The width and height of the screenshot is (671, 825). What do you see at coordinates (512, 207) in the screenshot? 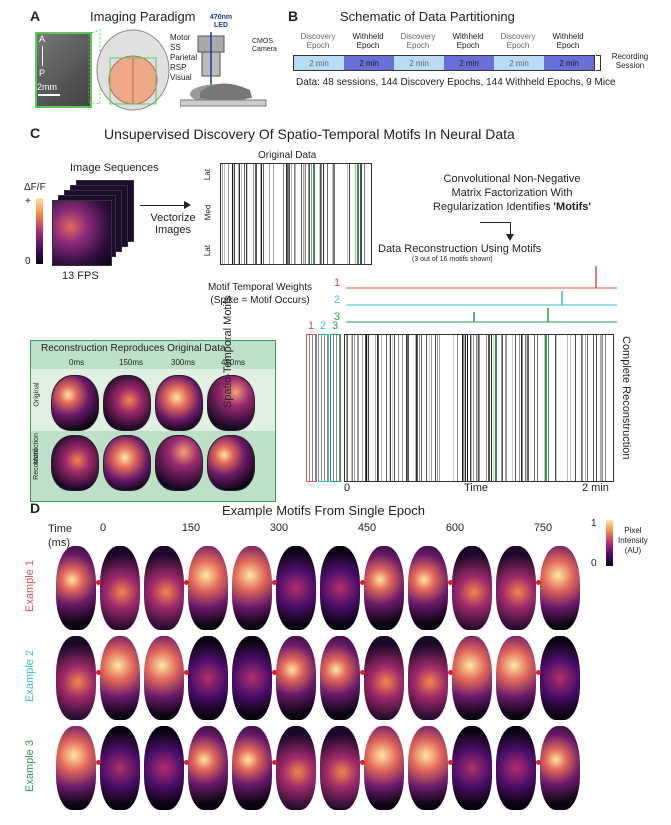
I see `cnmf-line-3: Regularization Identifies 'Motifs'` at bounding box center [512, 207].